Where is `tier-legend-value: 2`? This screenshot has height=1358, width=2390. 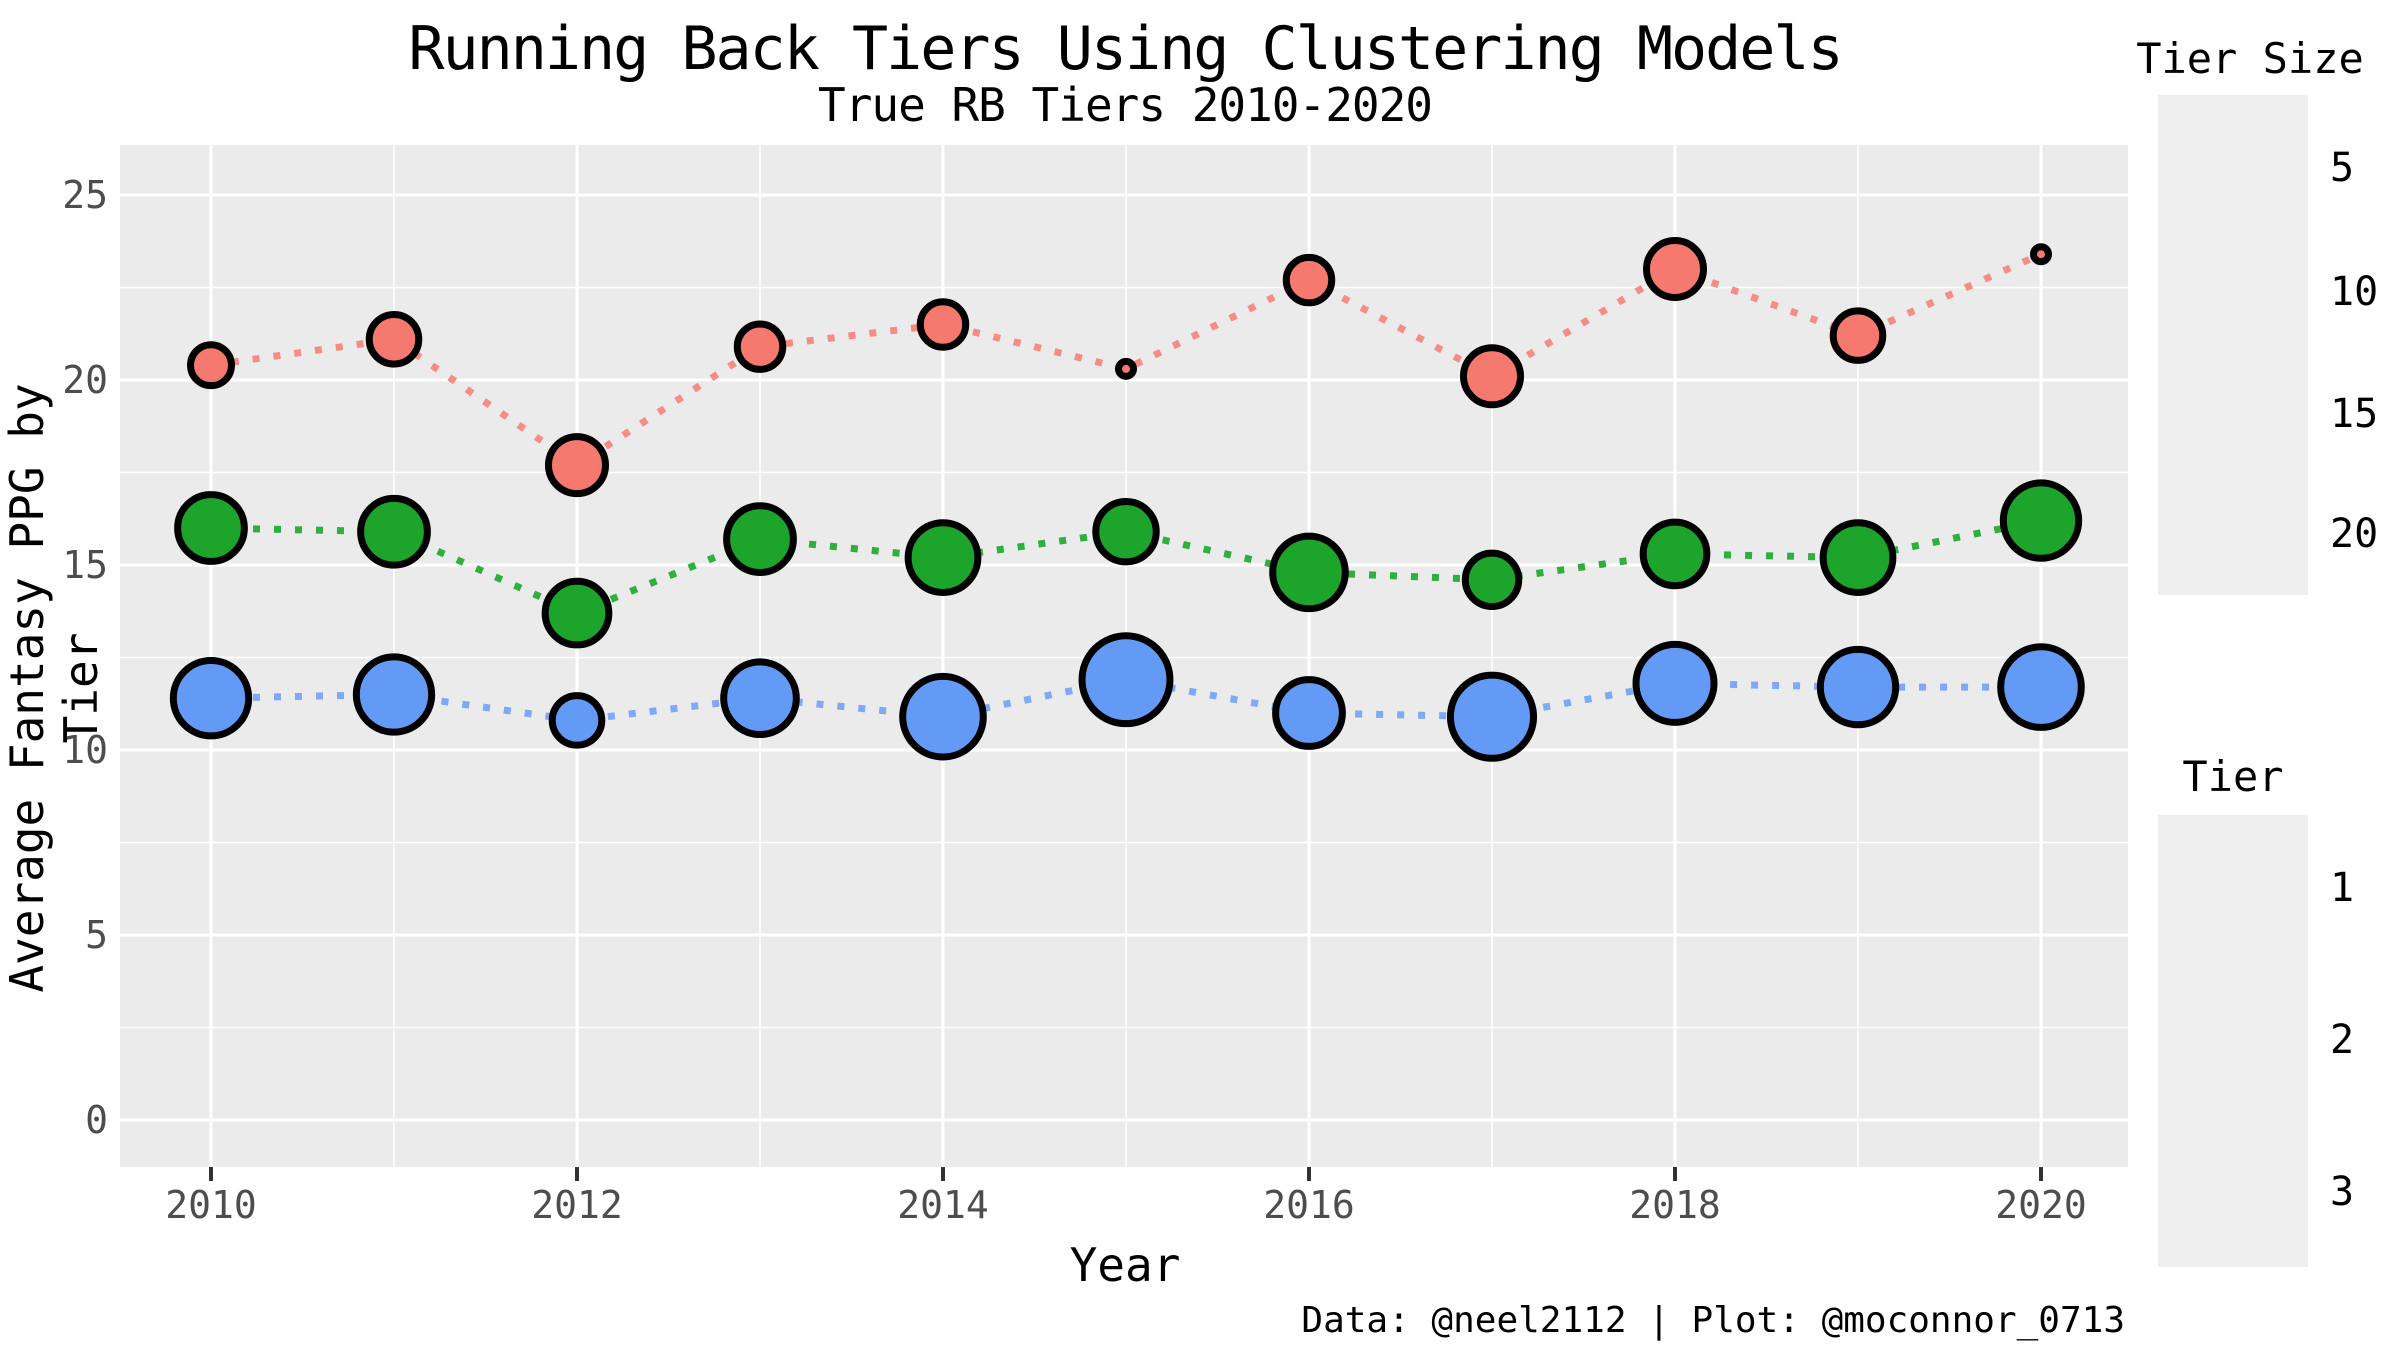
tier-legend-value: 2 is located at coordinates (2342, 1040).